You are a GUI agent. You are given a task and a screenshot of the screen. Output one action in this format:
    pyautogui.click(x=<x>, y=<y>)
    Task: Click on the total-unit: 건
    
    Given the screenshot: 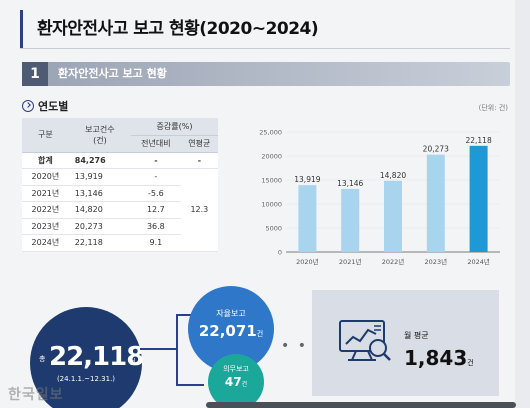 What is the action you would take?
    pyautogui.click(x=132, y=362)
    